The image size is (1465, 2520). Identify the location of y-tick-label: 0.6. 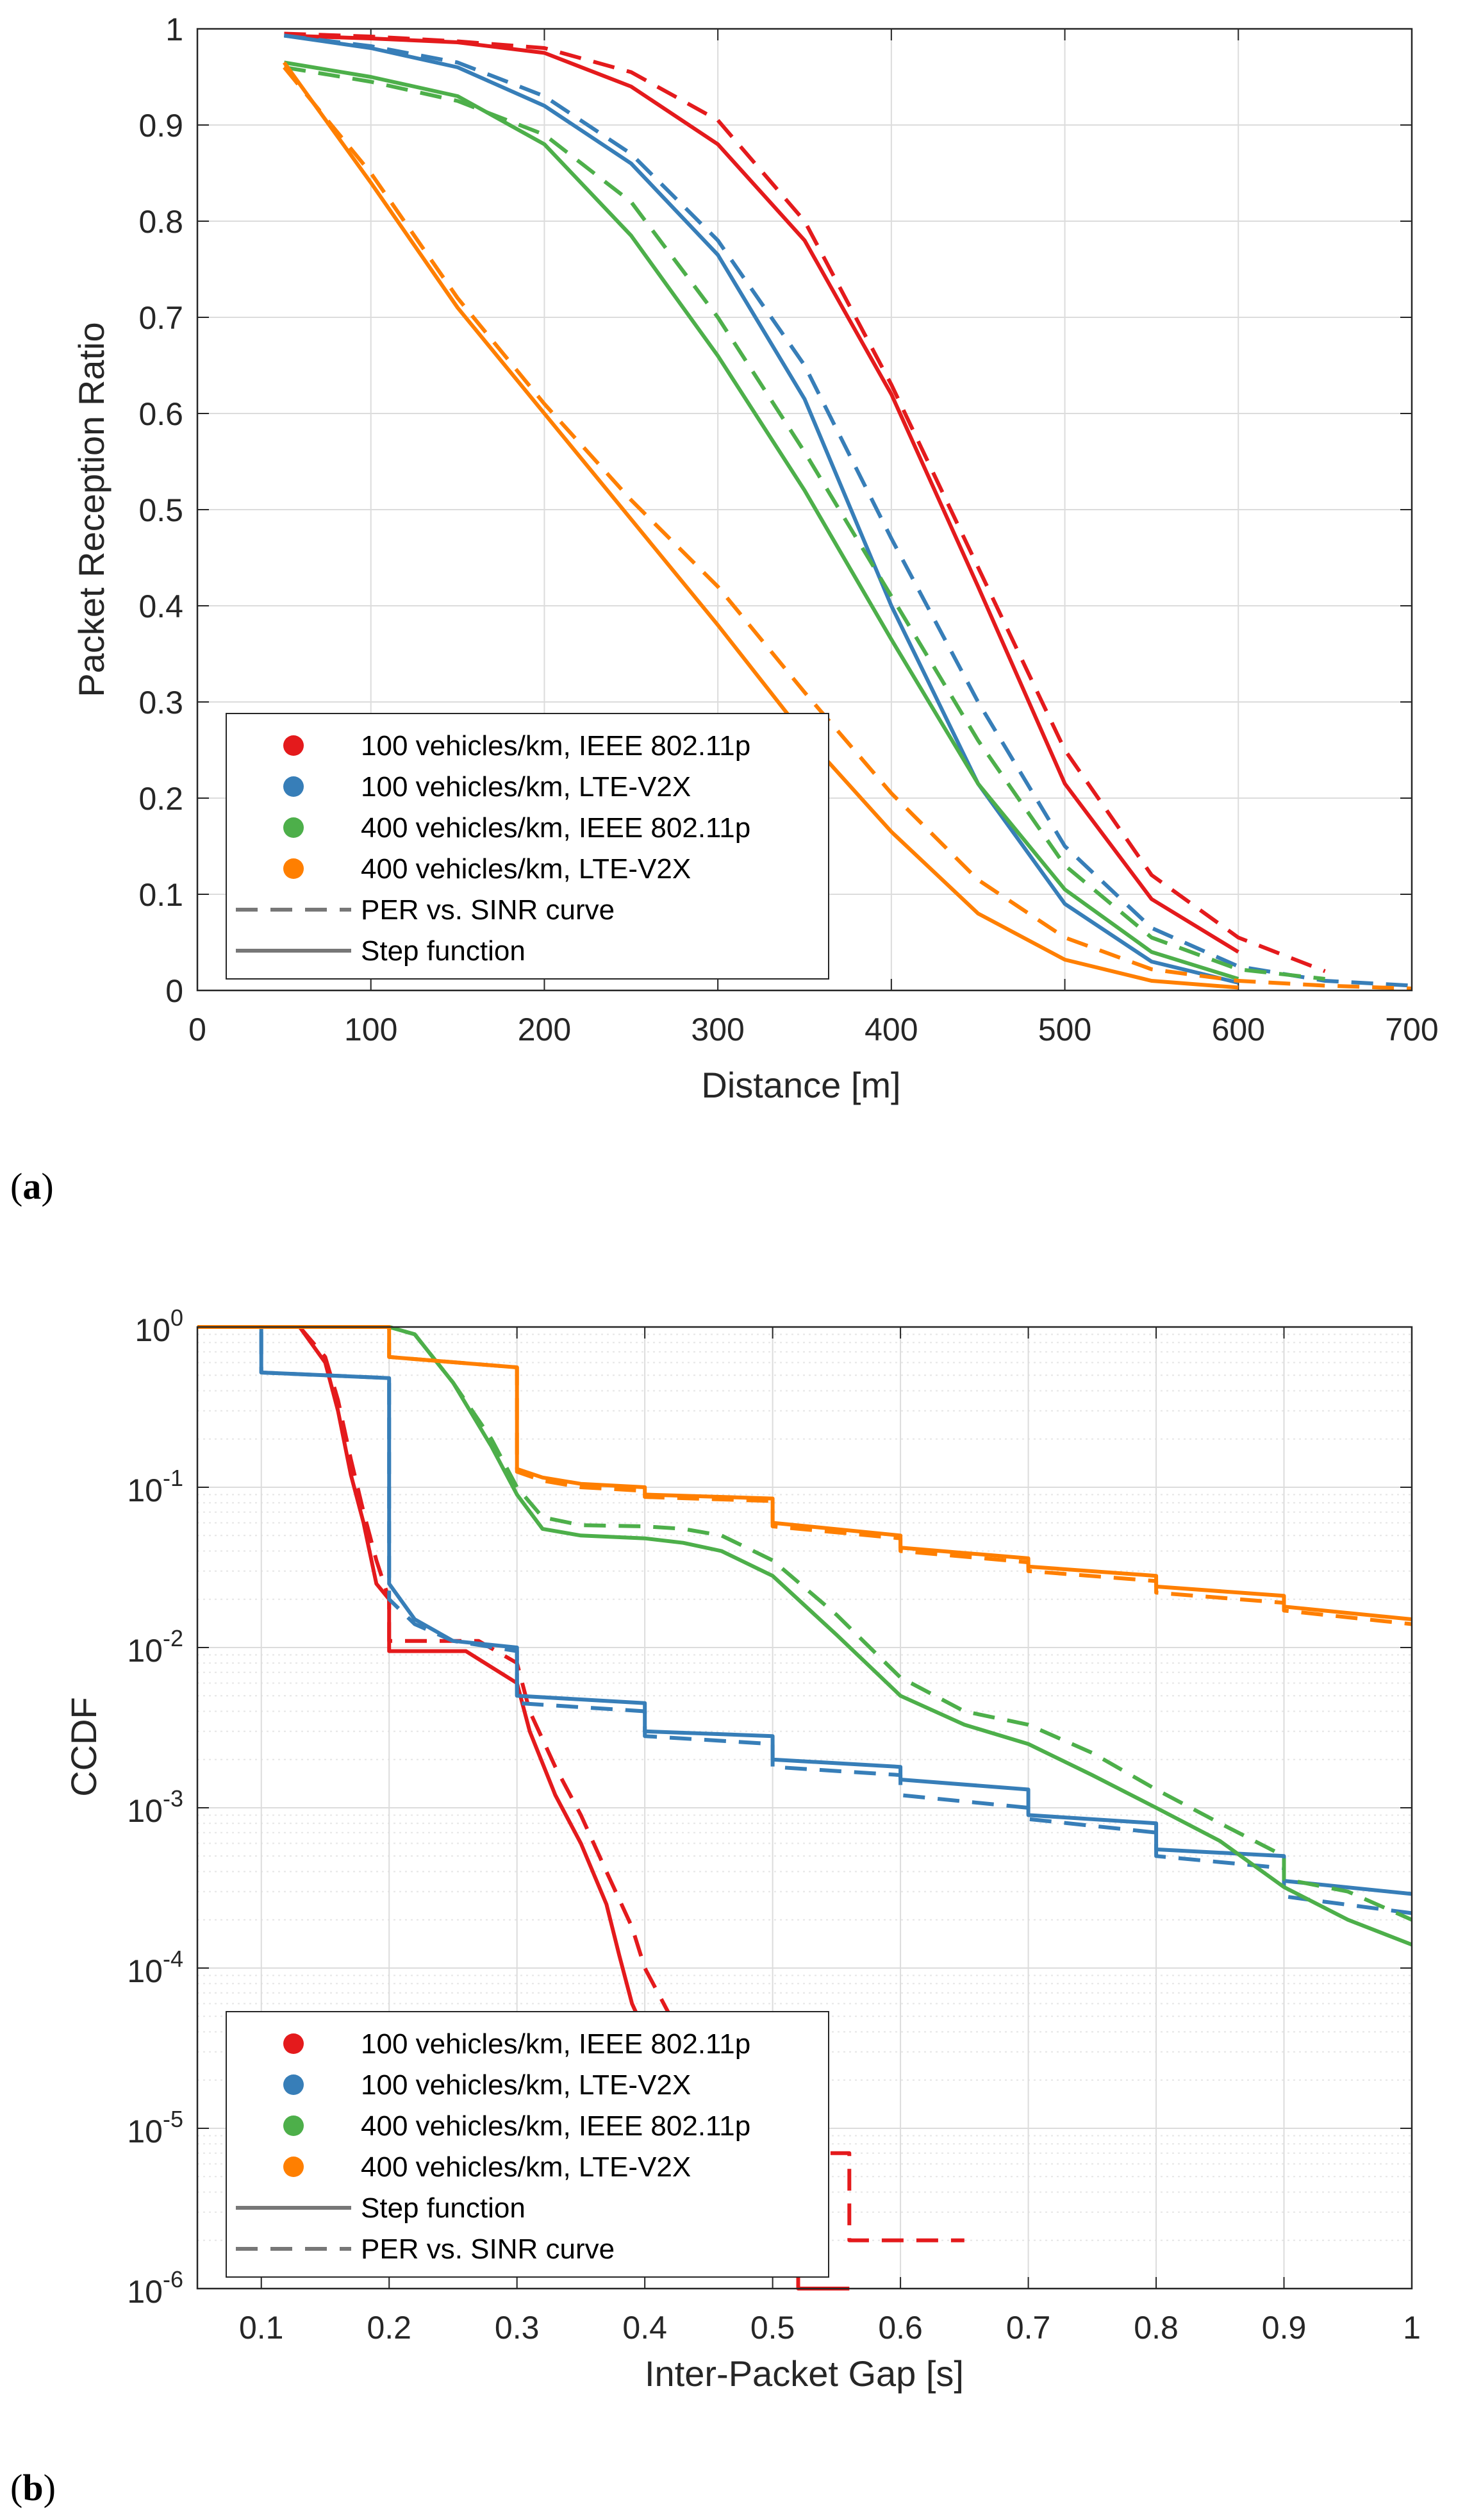
(160, 414).